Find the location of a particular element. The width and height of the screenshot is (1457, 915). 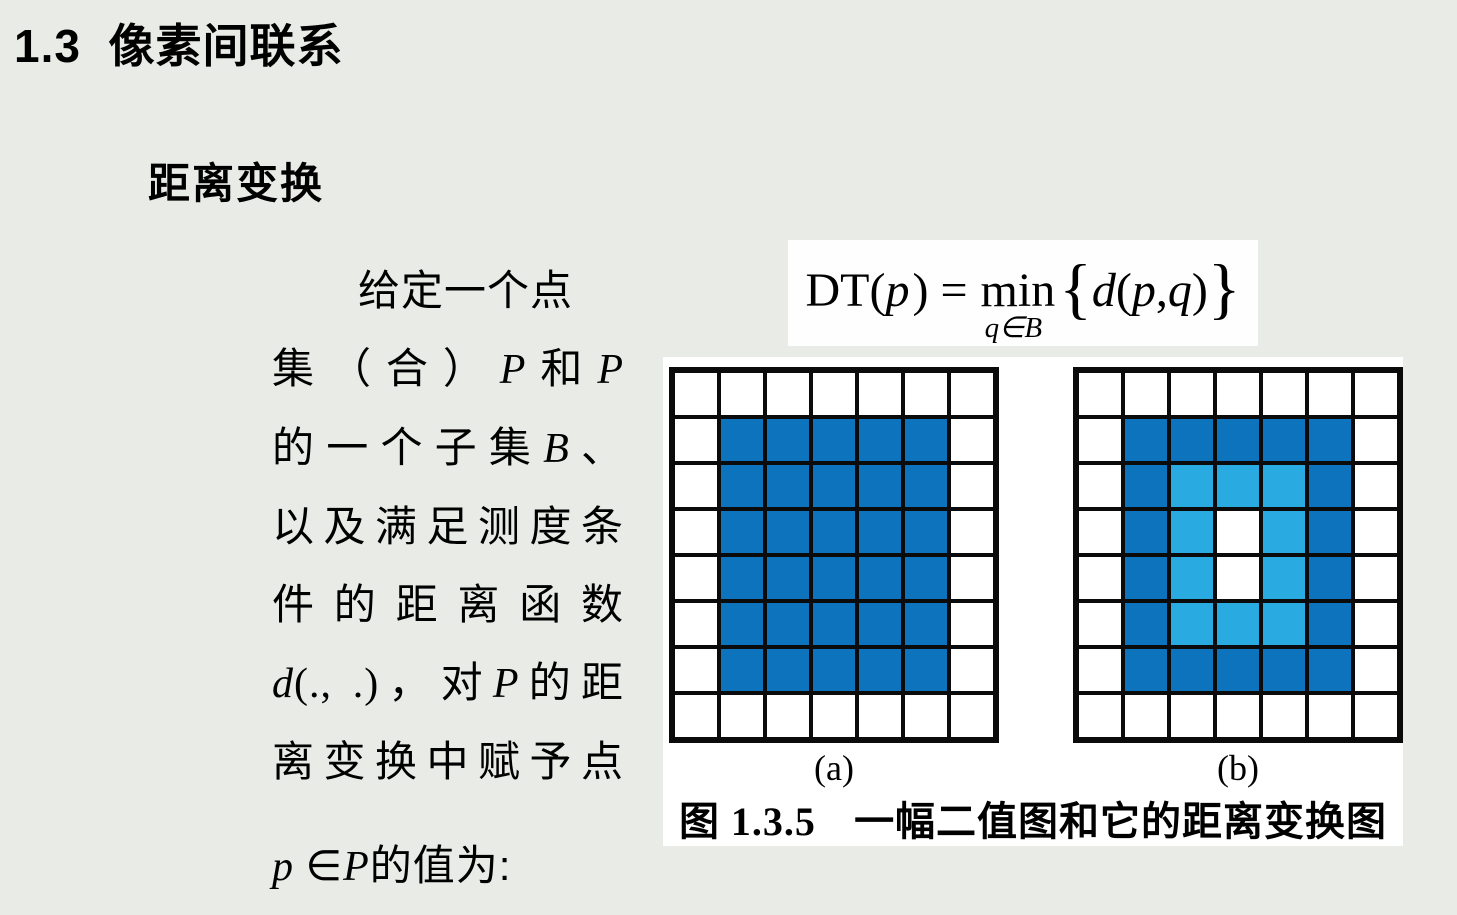

body-text-segment: ∈ is located at coordinates (319, 867).